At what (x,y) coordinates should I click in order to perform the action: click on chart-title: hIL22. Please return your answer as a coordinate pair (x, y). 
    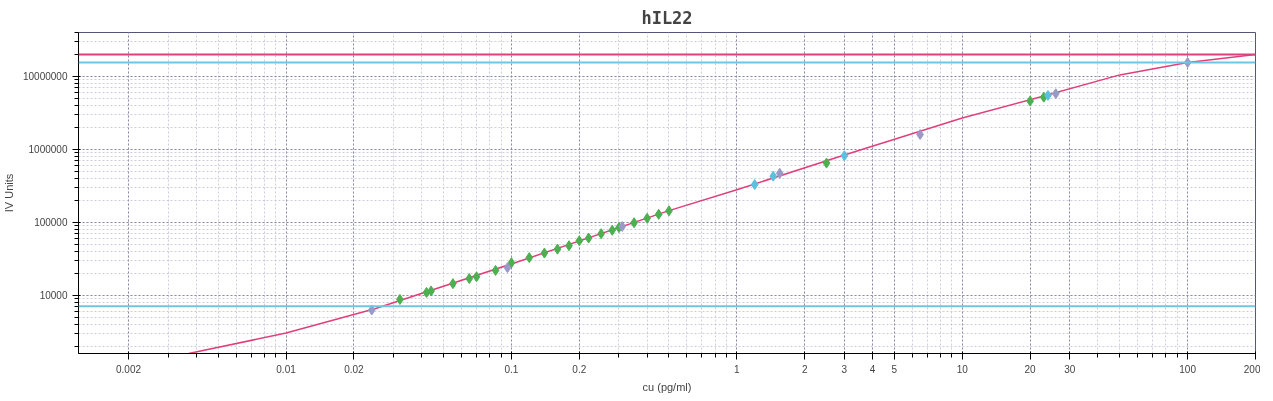
    Looking at the image, I should click on (667, 17).